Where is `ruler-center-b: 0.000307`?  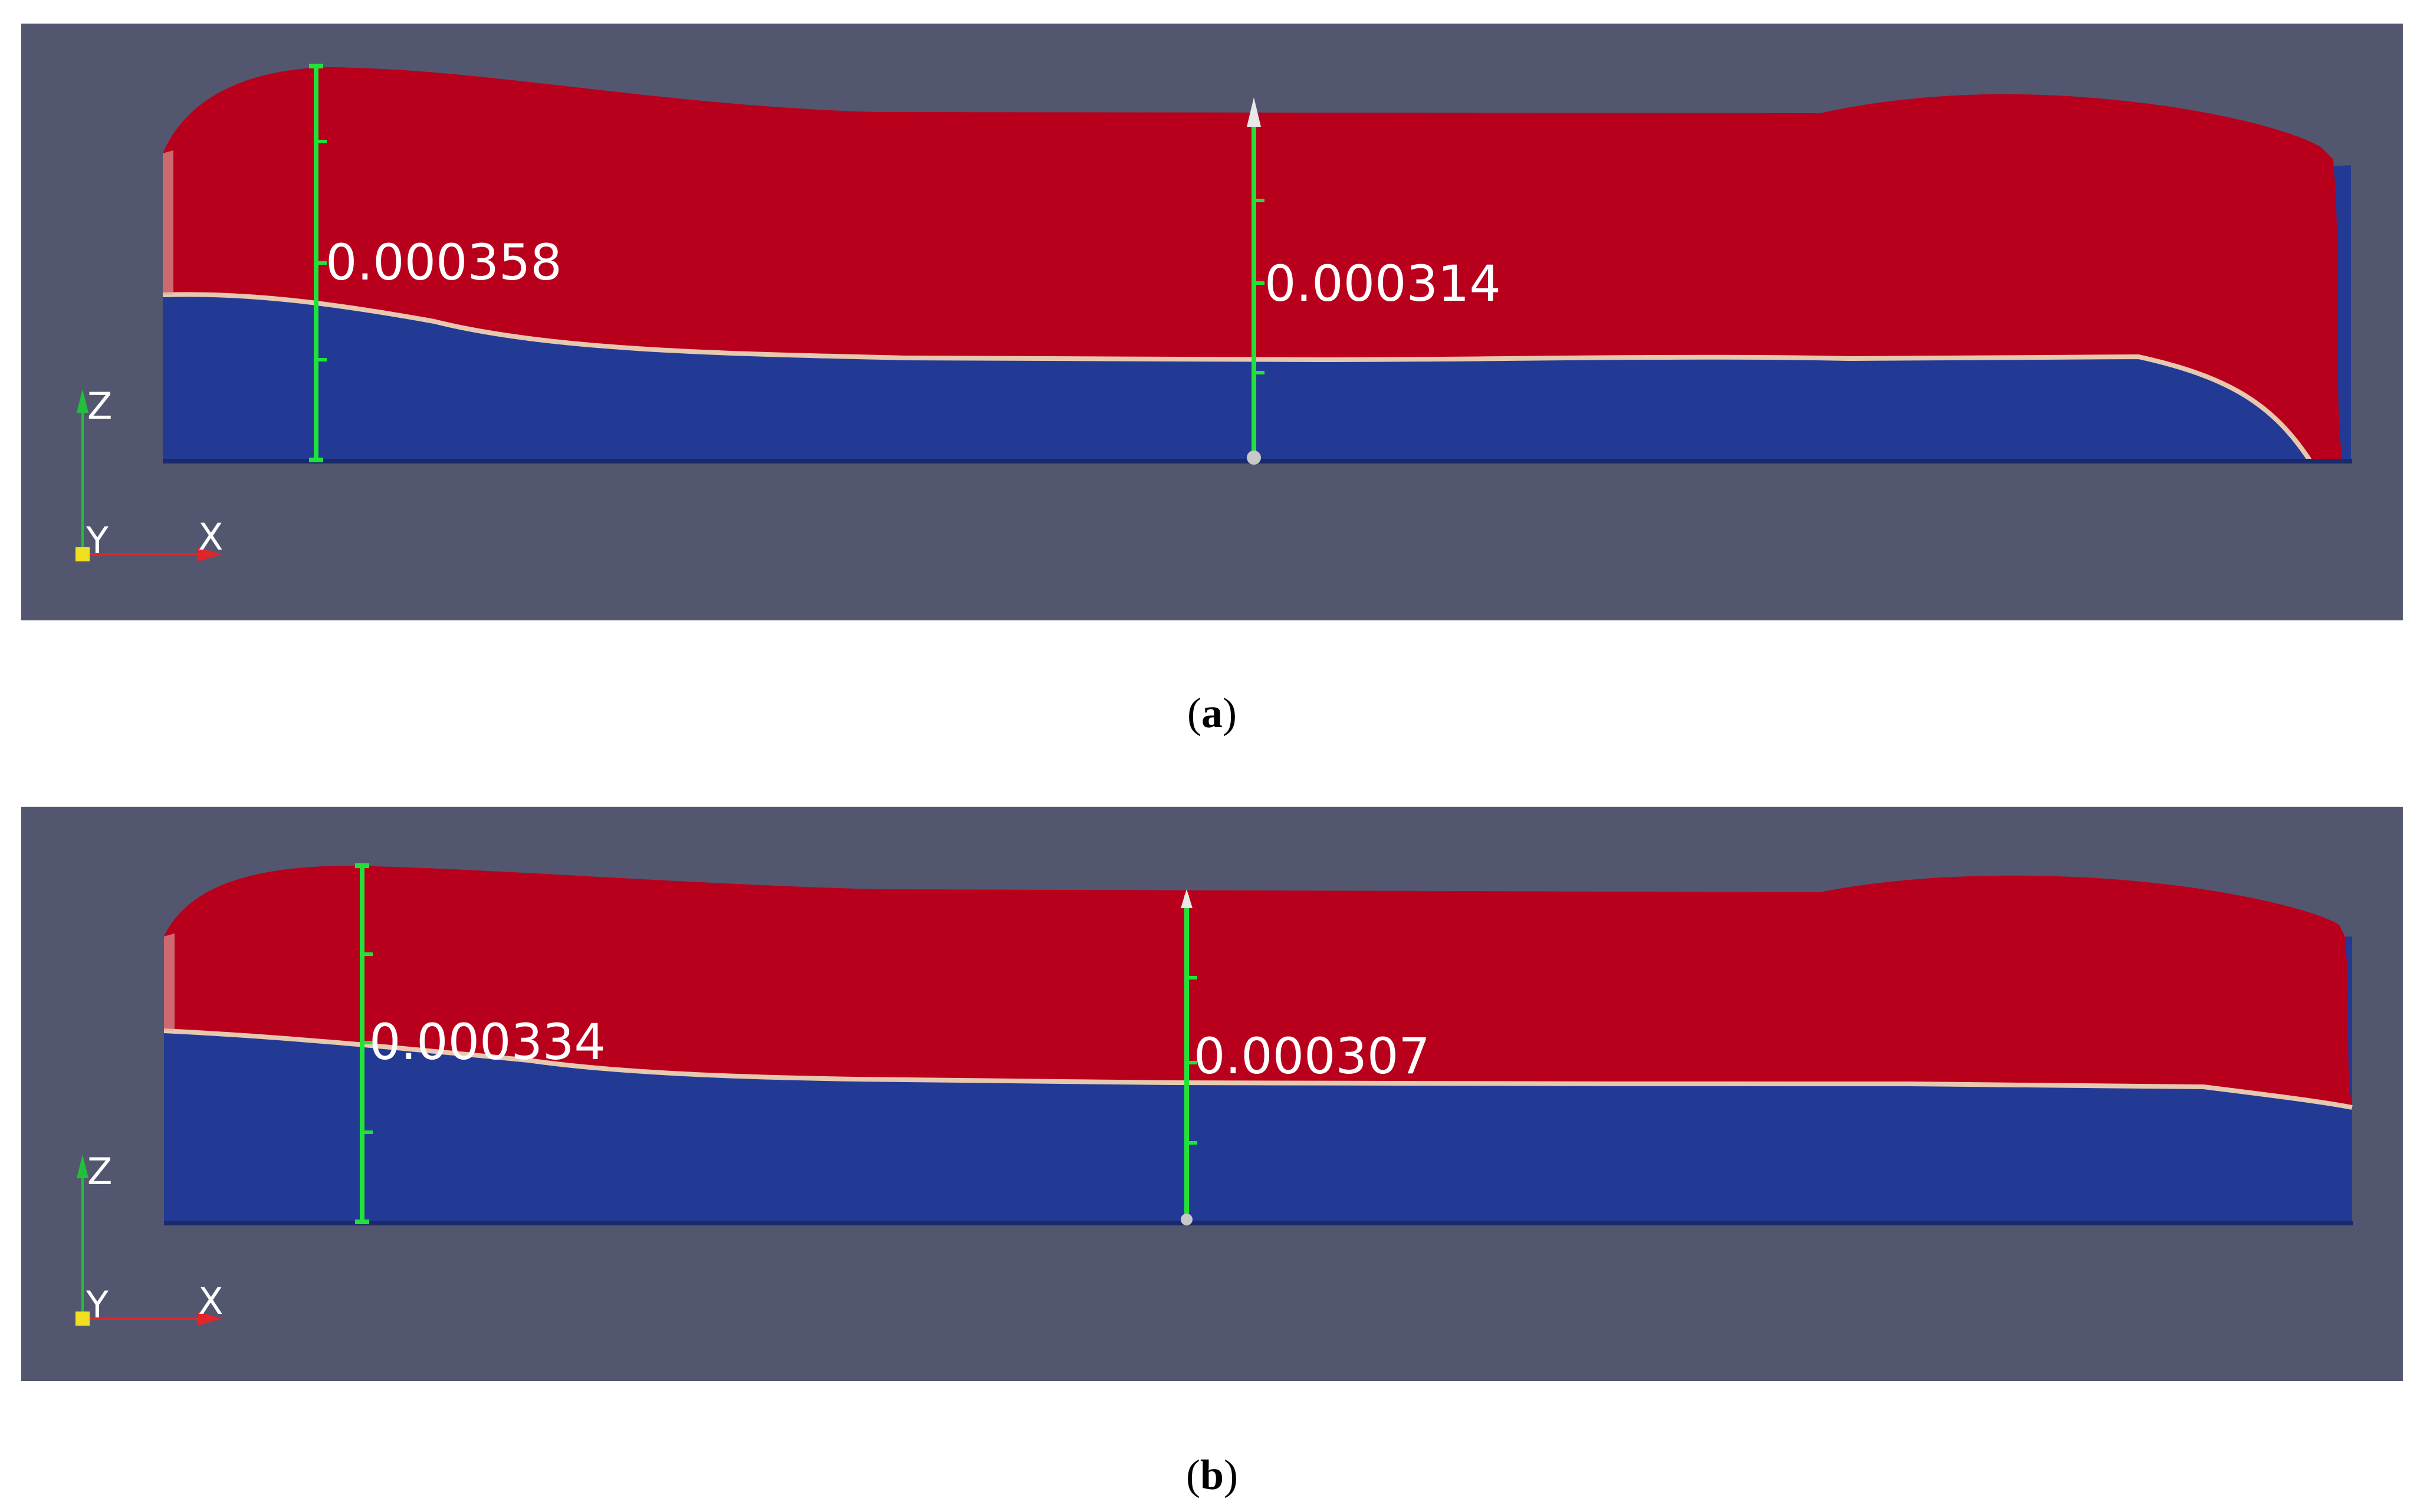 ruler-center-b: 0.000307 is located at coordinates (1305, 1057).